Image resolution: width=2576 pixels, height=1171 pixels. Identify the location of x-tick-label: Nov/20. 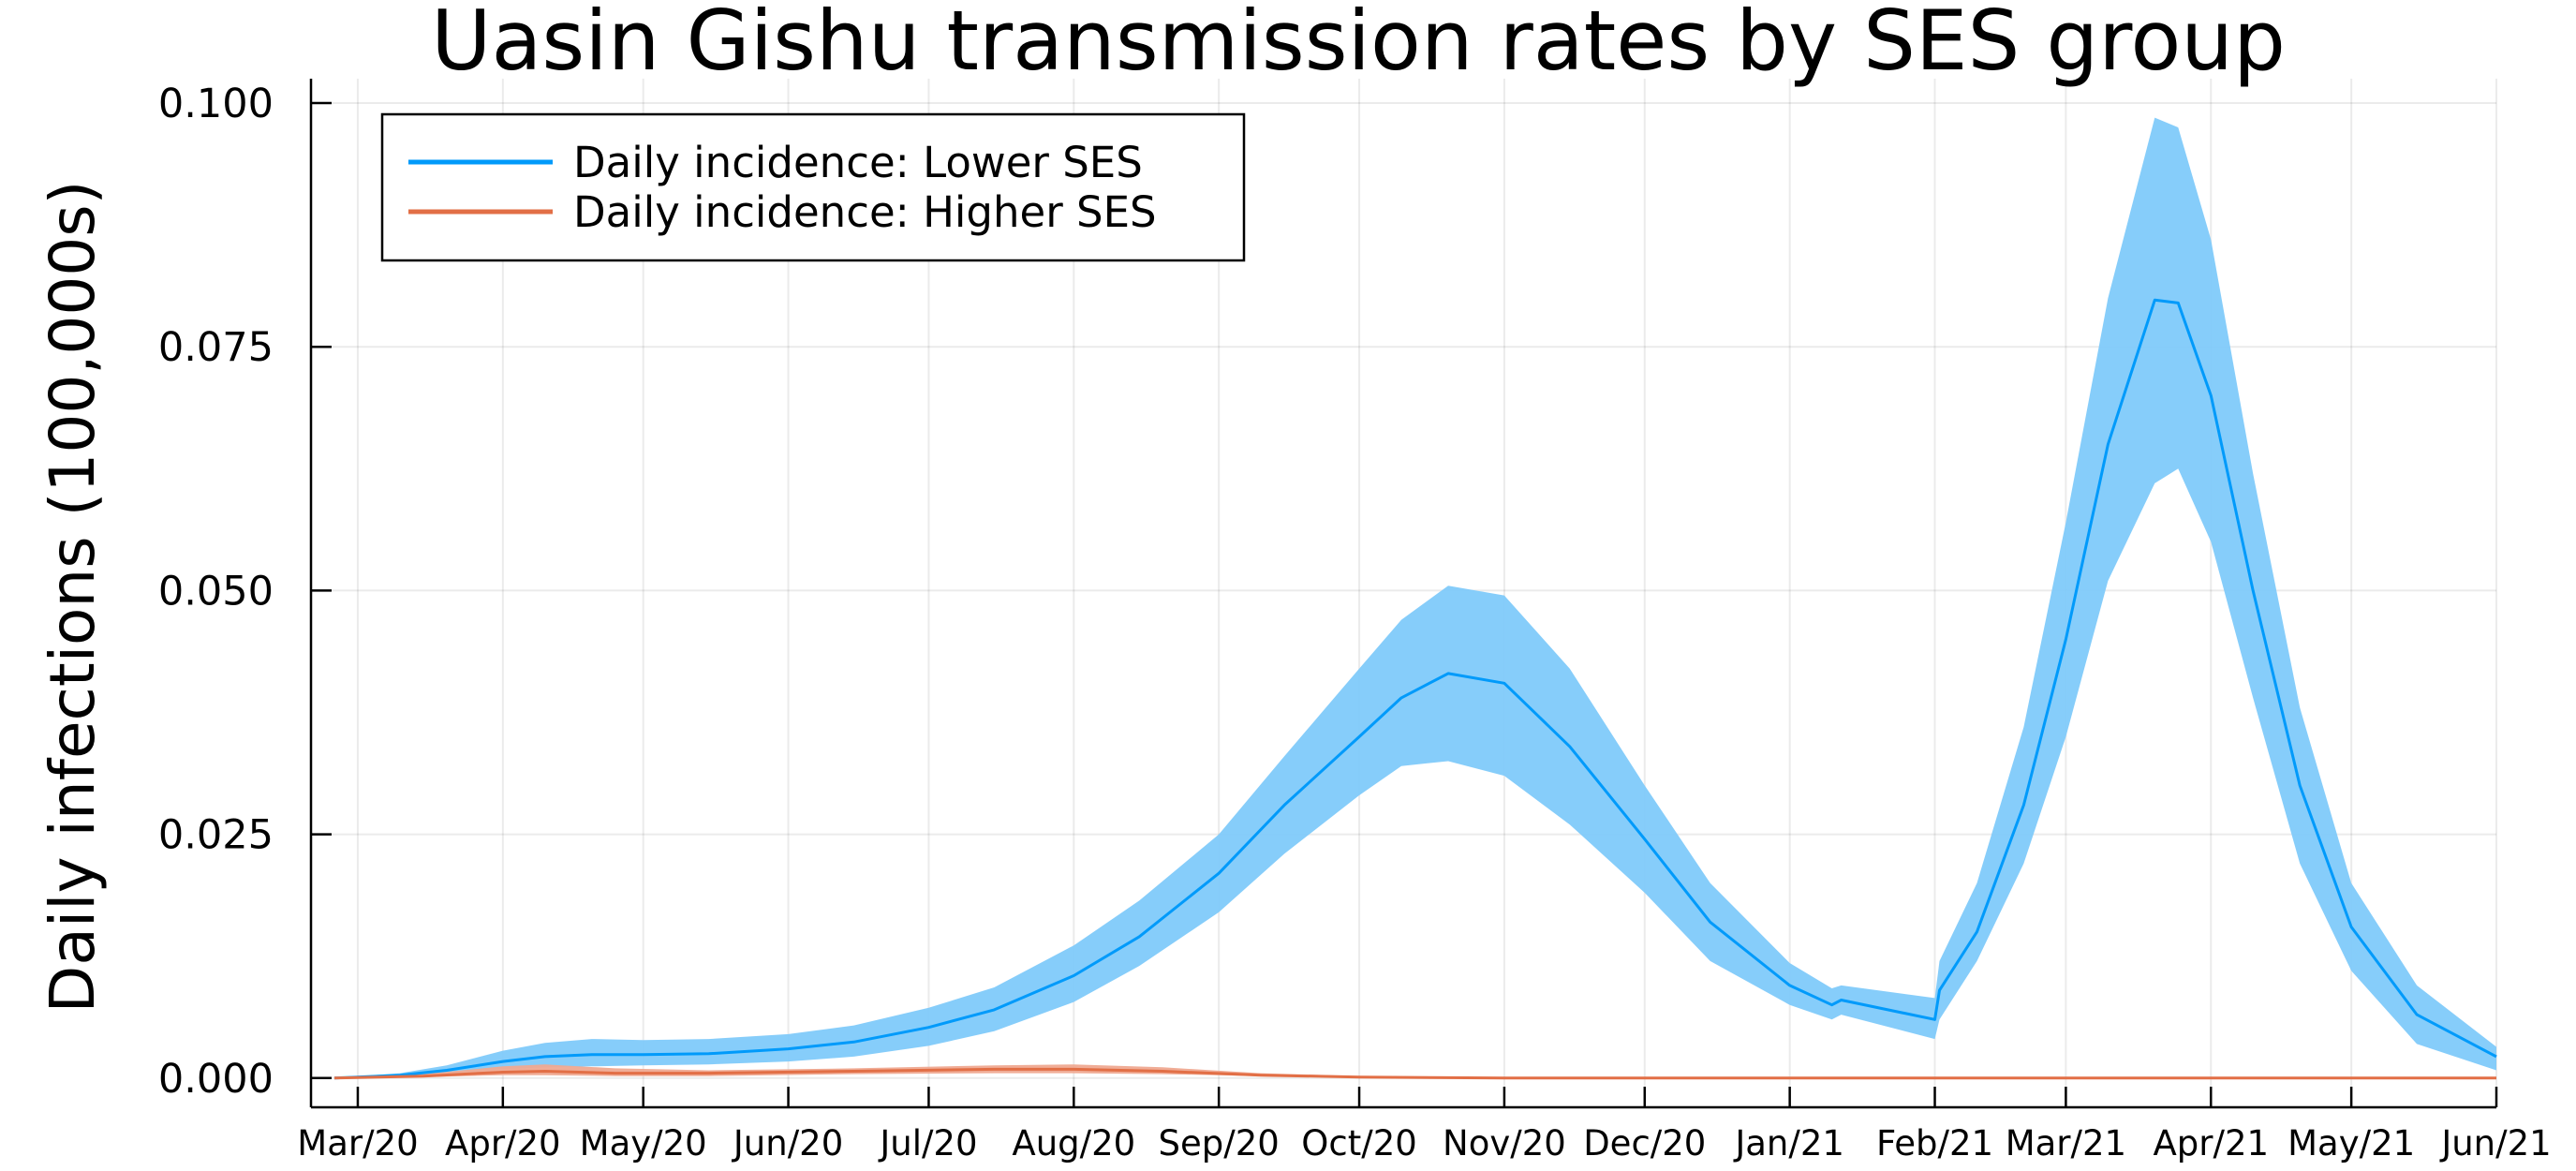
(1505, 1143).